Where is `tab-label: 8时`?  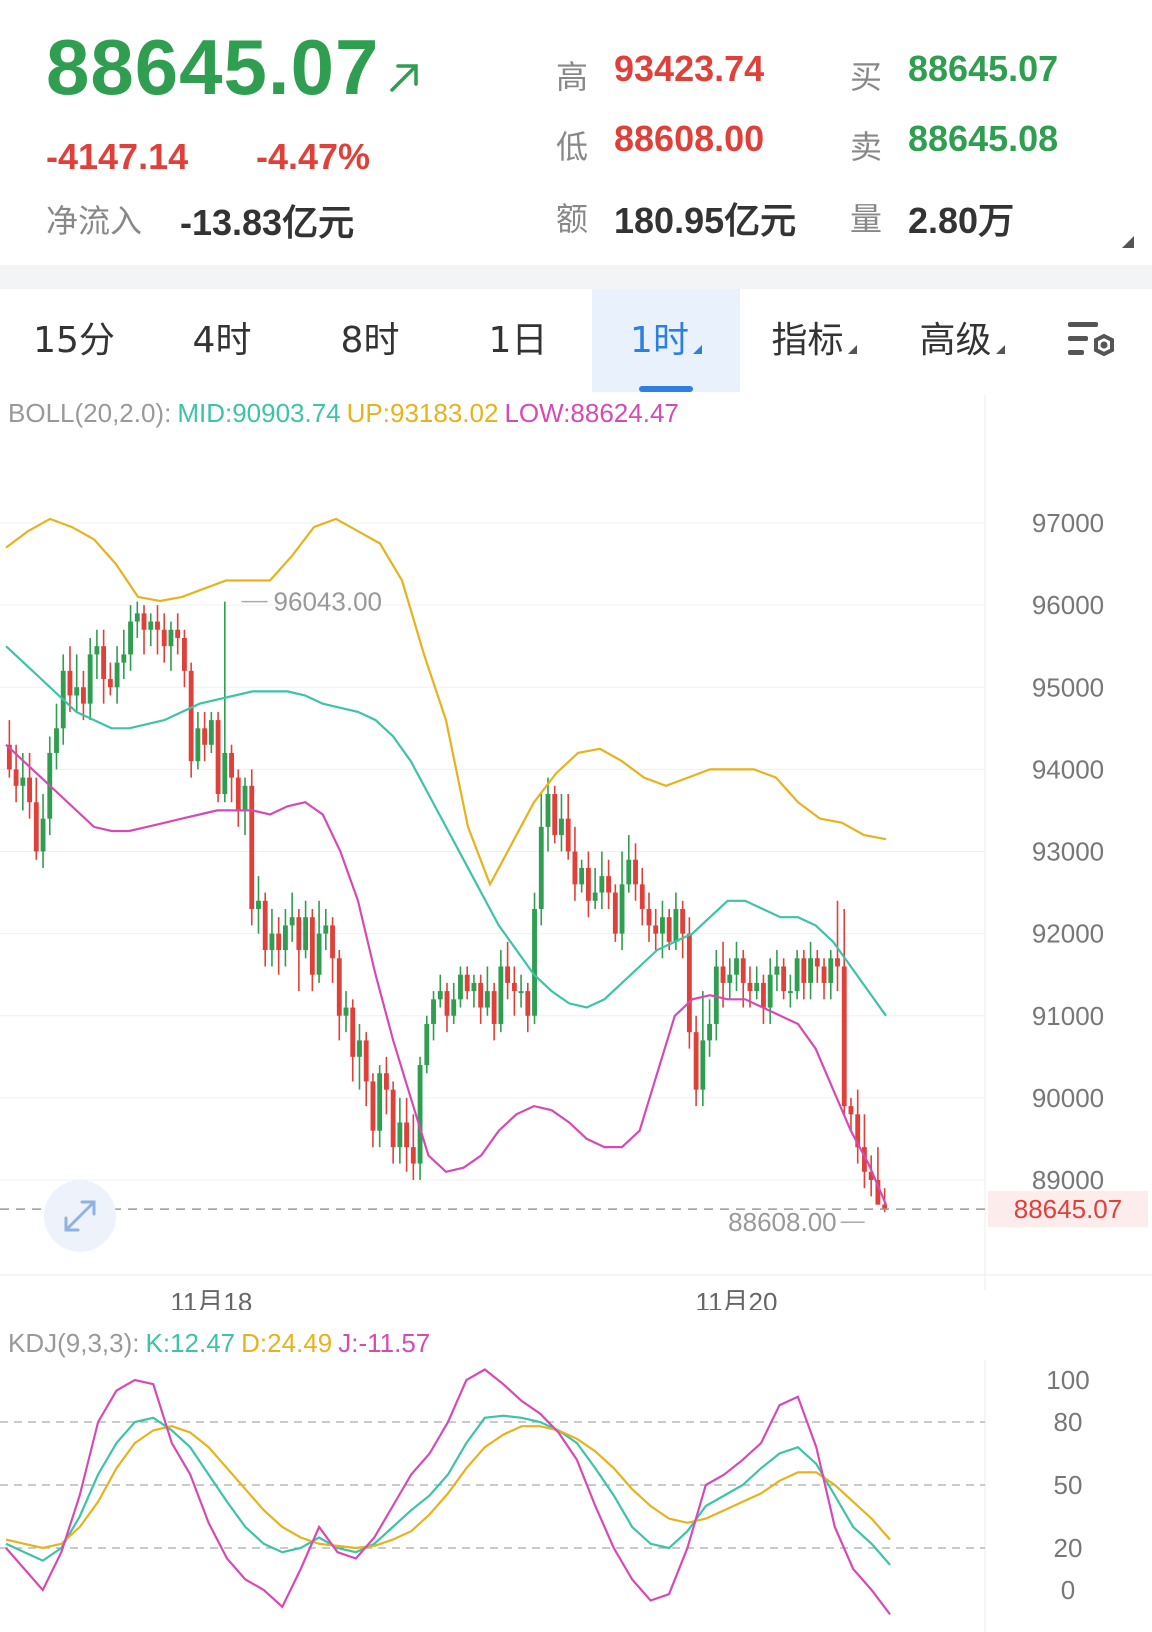
tab-label: 8时 is located at coordinates (370, 340).